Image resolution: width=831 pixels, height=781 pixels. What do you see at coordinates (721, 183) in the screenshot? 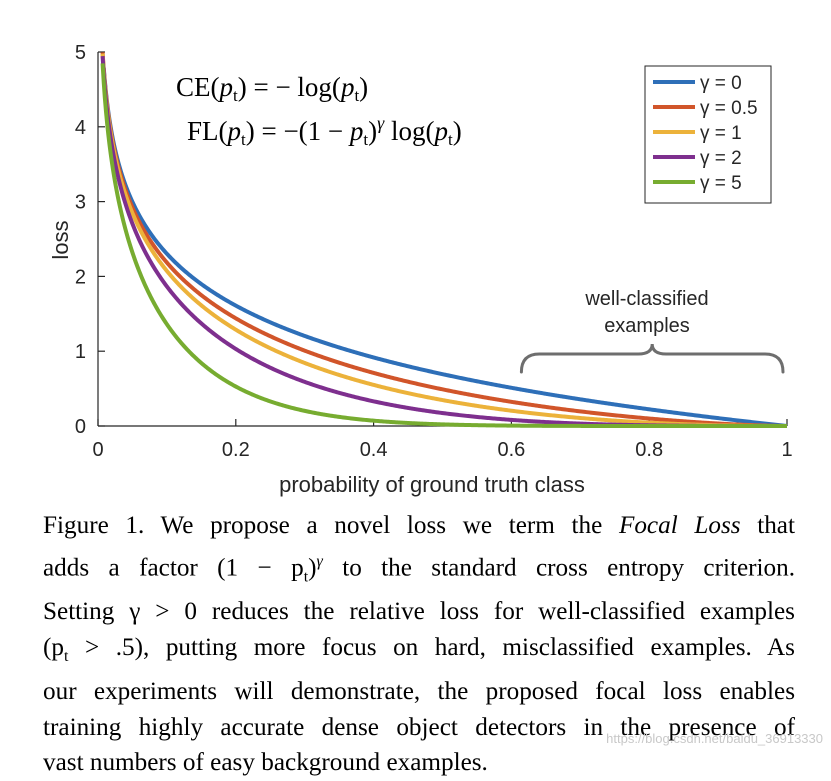
I see `legend-label: γ = 5` at bounding box center [721, 183].